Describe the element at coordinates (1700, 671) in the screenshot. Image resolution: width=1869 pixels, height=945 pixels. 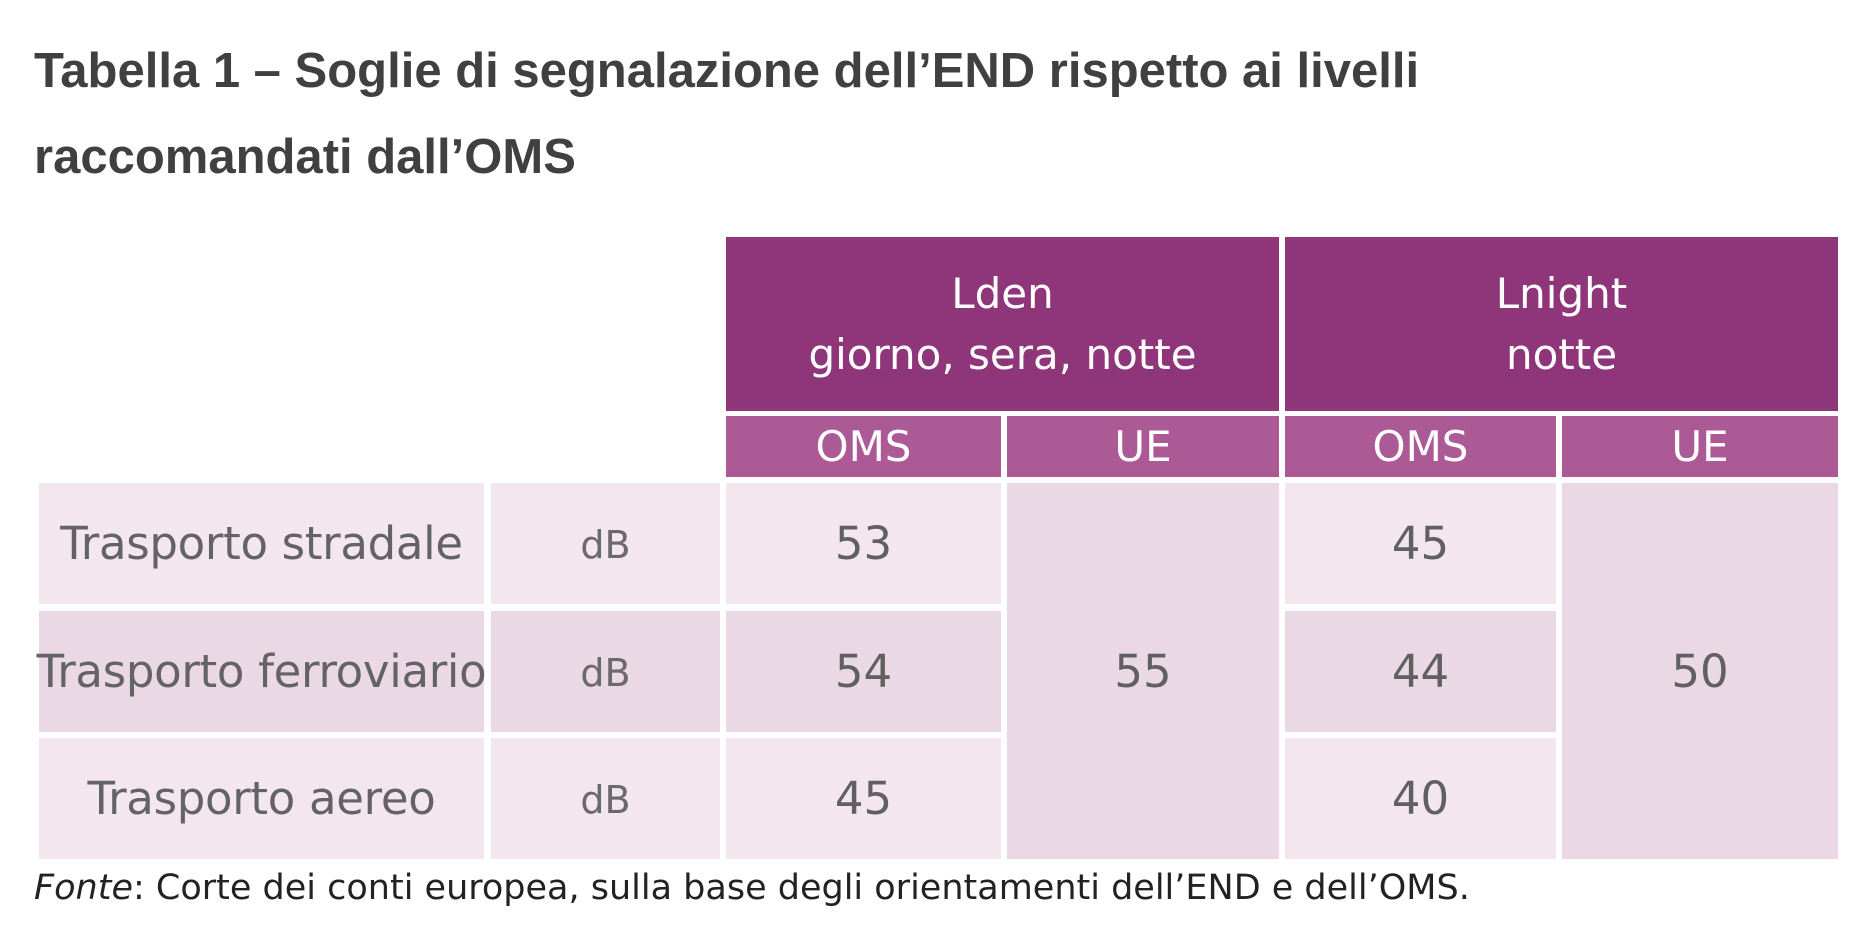
I see `cell-lnight-ue-merged: 50` at that location.